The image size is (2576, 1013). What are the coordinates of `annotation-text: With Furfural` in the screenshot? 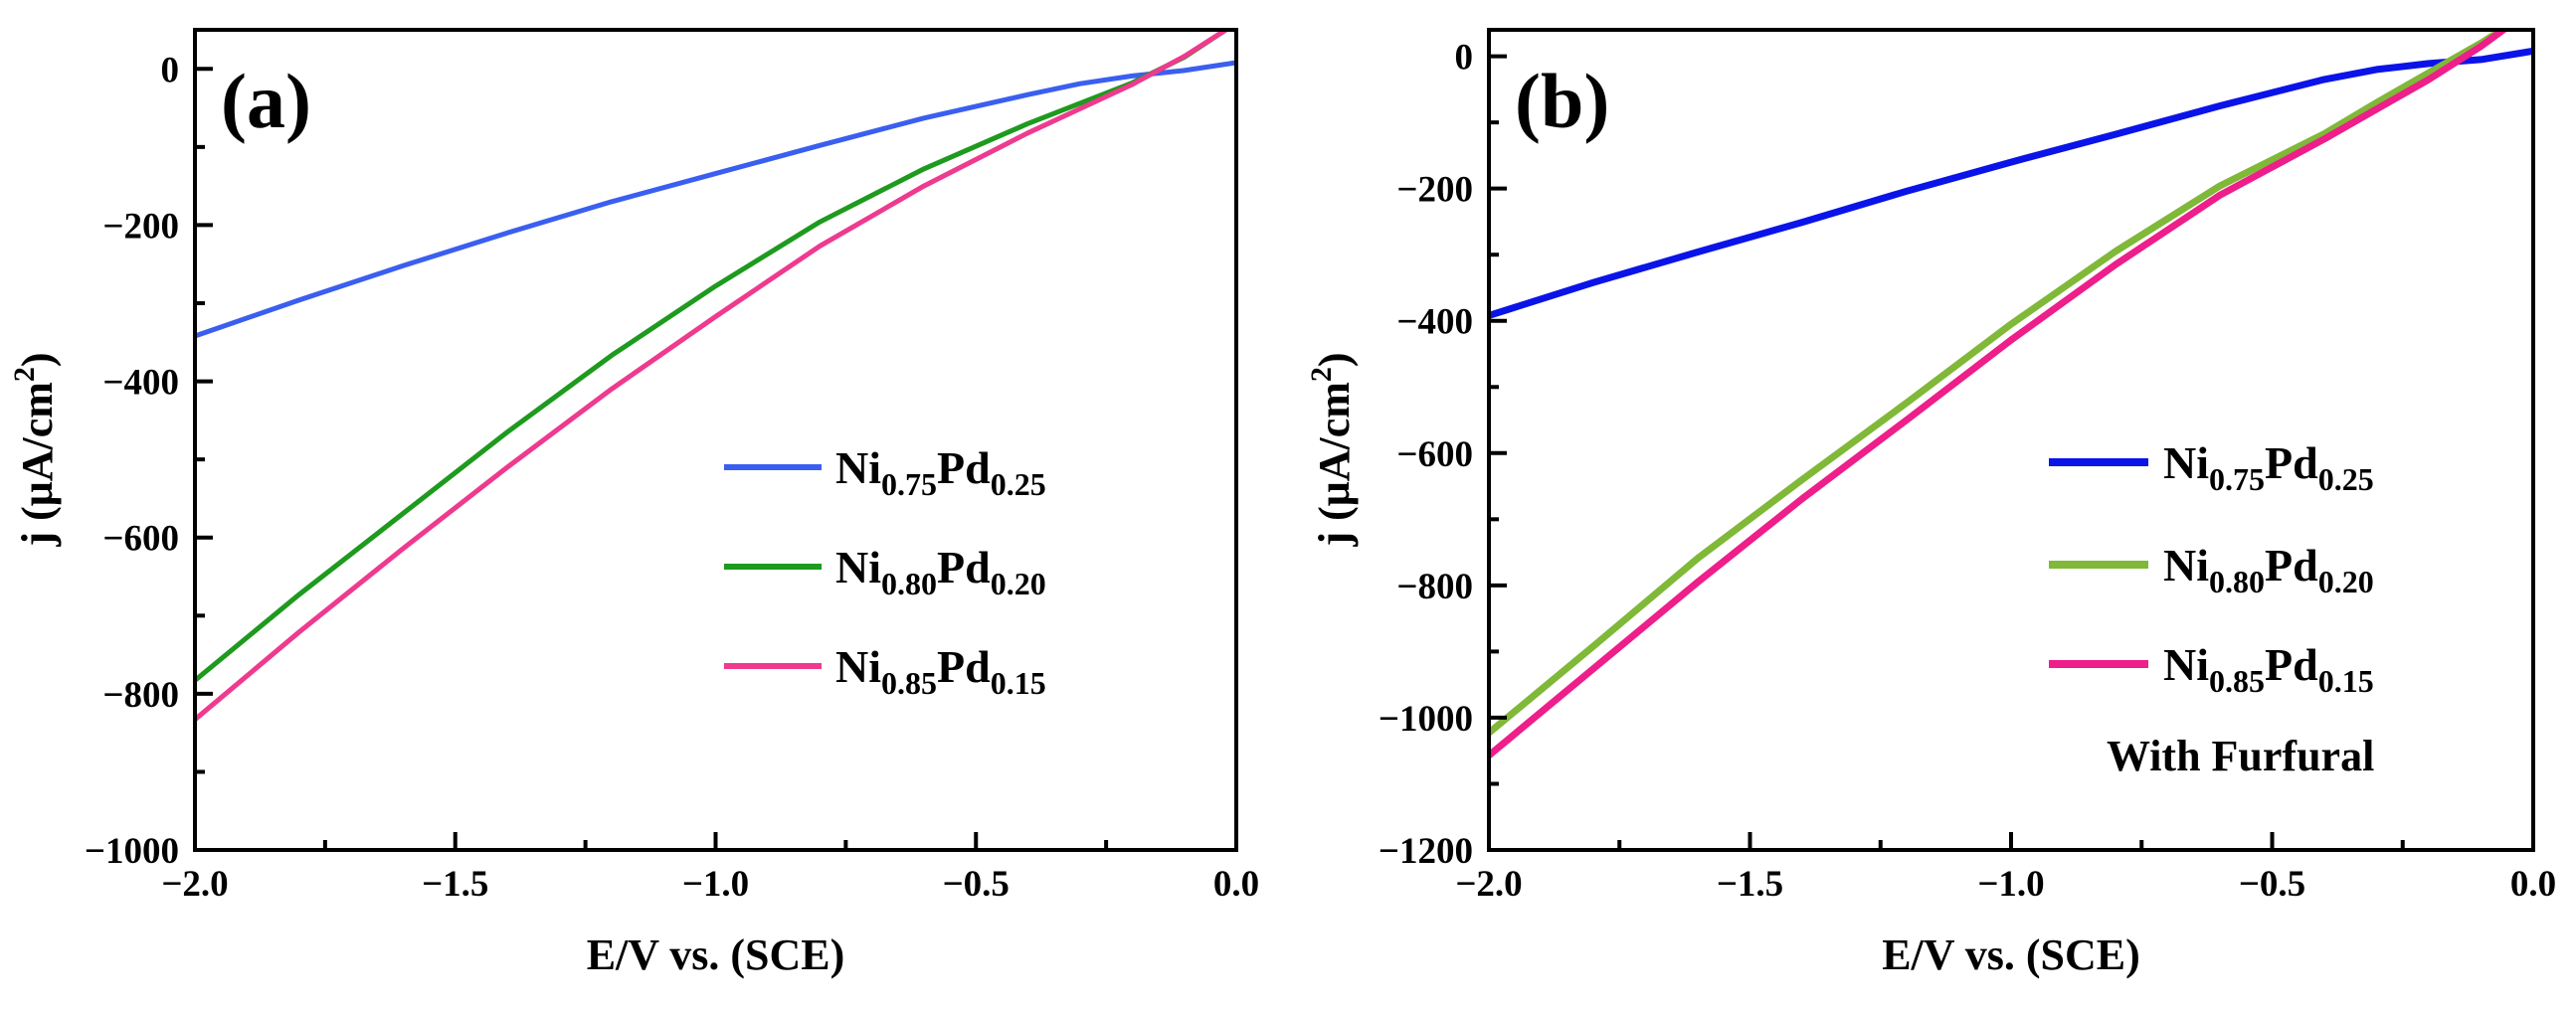 It's located at (2240, 756).